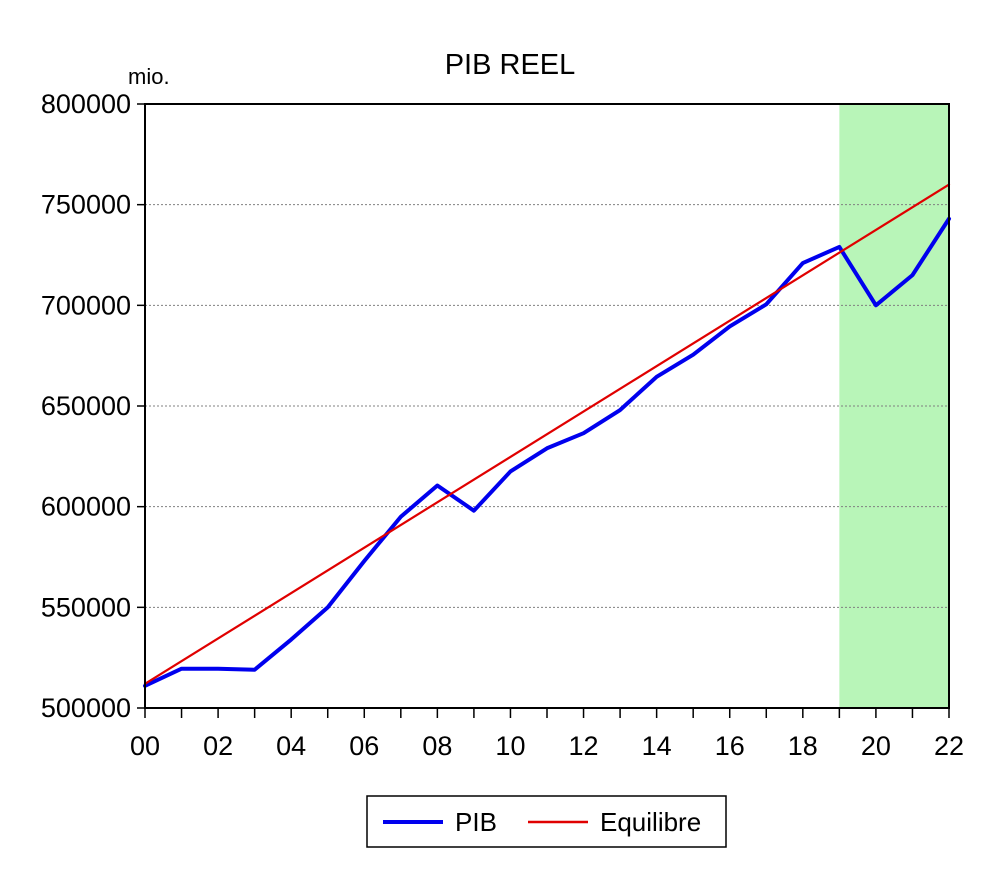 This screenshot has width=1008, height=876. I want to click on x-tick-label: 08, so click(437, 746).